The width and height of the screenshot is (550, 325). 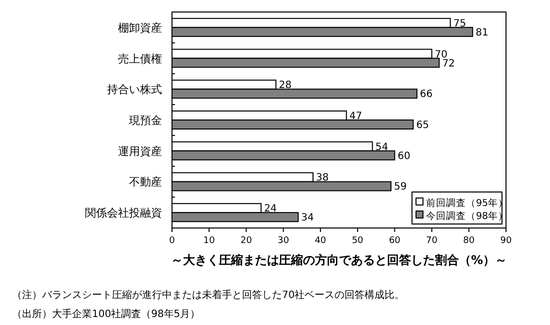 I want to click on data-label: 70, so click(x=441, y=54).